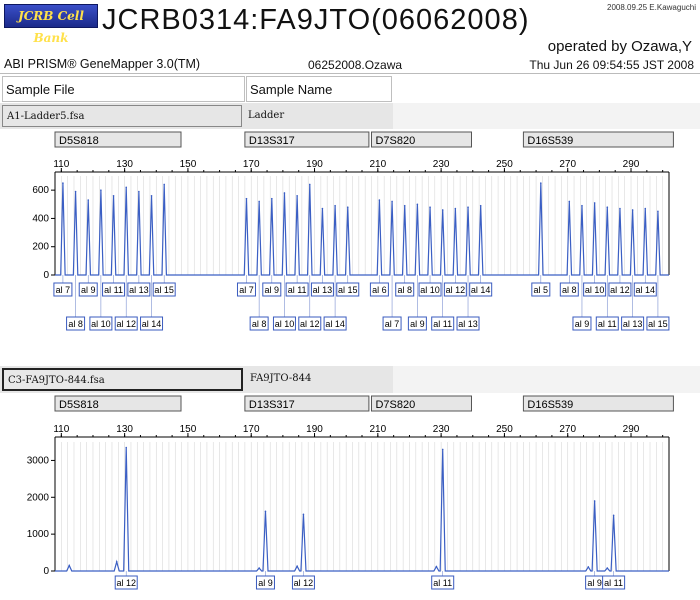  I want to click on sample-file-cell: C3-FA9JTO-844.fsa, so click(122, 379).